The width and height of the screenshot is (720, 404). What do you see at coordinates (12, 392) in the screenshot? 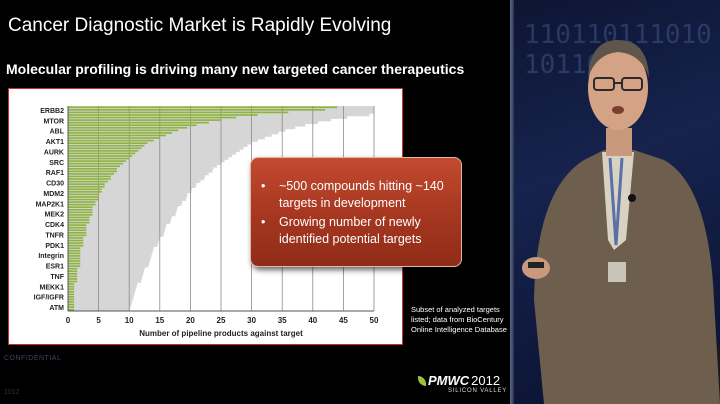
I see `faint-mark: 1012` at bounding box center [12, 392].